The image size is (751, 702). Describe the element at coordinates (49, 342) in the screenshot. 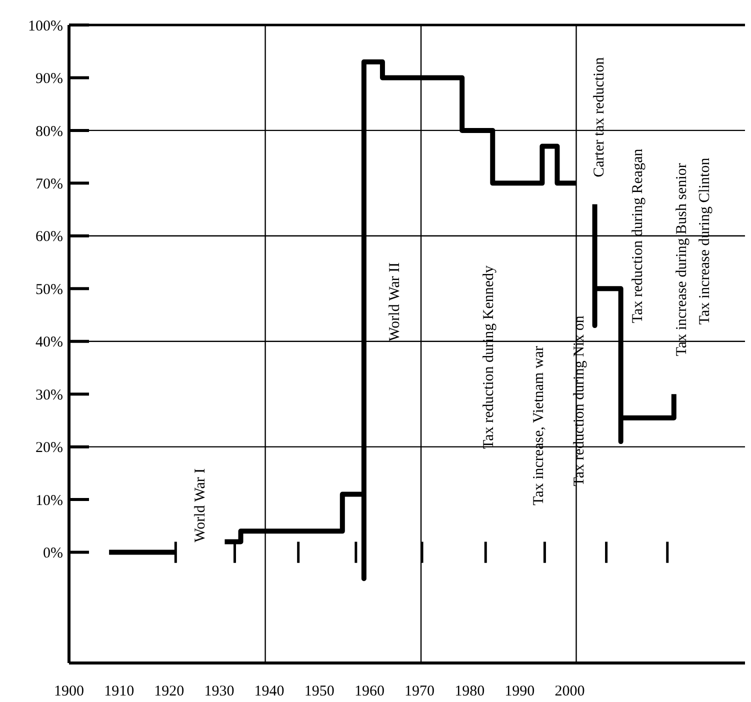

I see `y-tick-label: 40%` at that location.